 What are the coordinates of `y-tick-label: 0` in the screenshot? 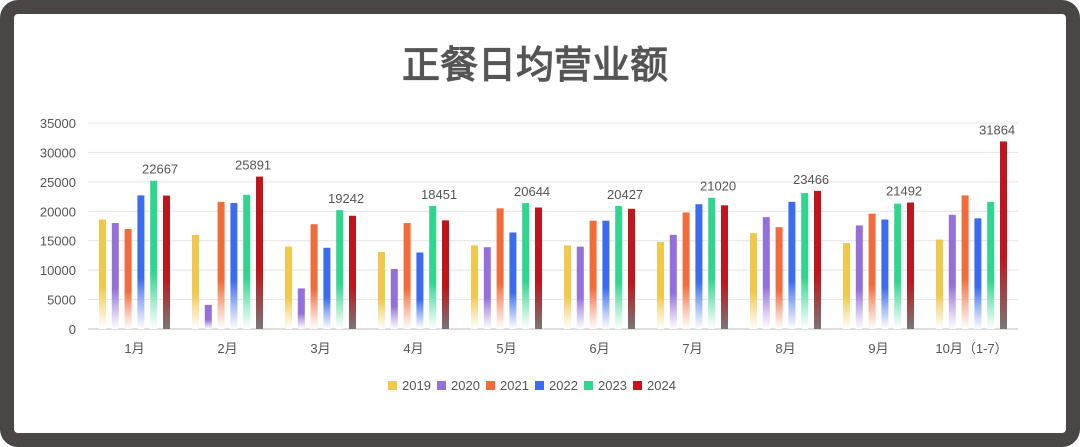 It's located at (72, 329).